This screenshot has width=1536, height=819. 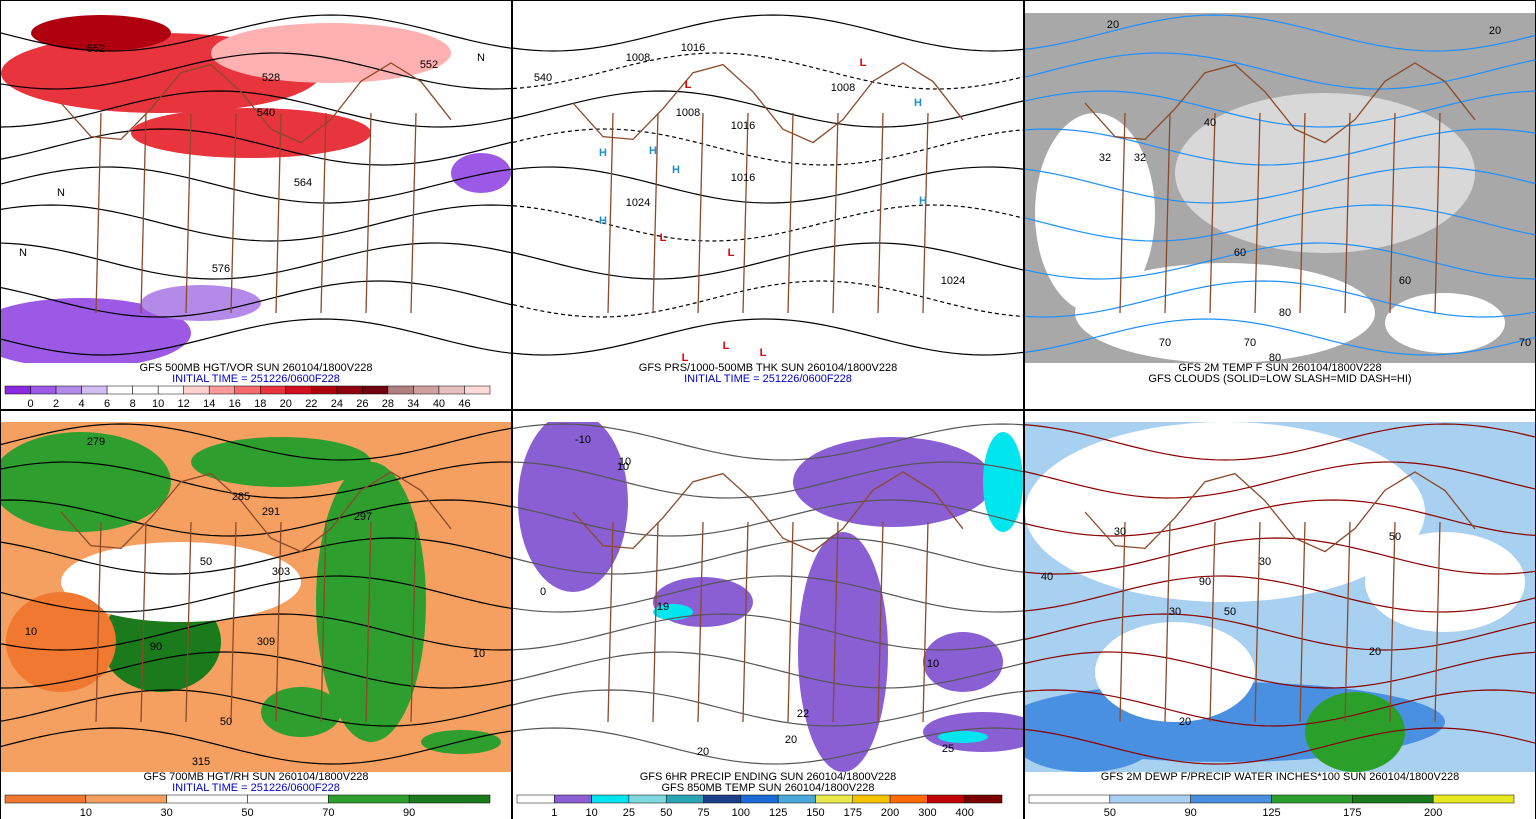 I want to click on map-label: 90, so click(x=156, y=647).